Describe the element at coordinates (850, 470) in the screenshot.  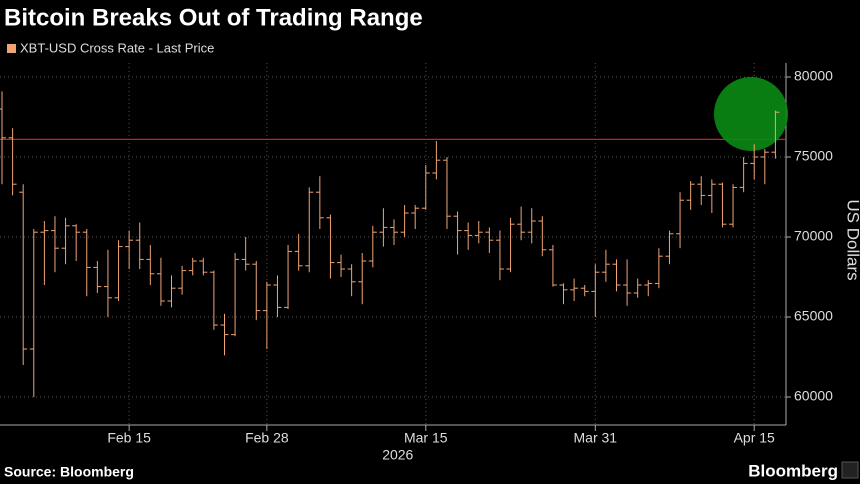
I see `brand-icon` at that location.